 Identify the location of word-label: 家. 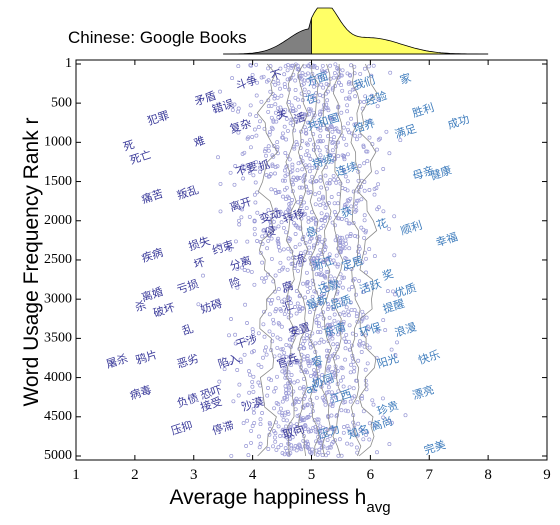
(405, 78).